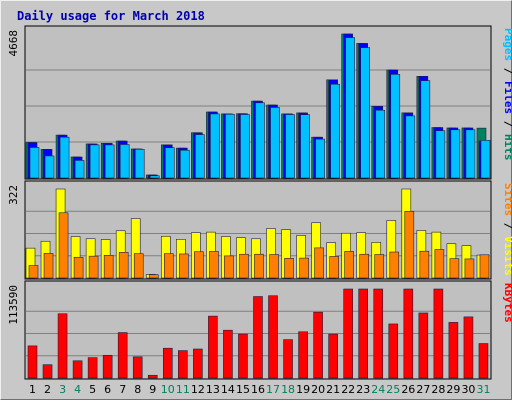 The width and height of the screenshot is (512, 401). I want to click on panel-max-label: 4668, so click(13, 43).